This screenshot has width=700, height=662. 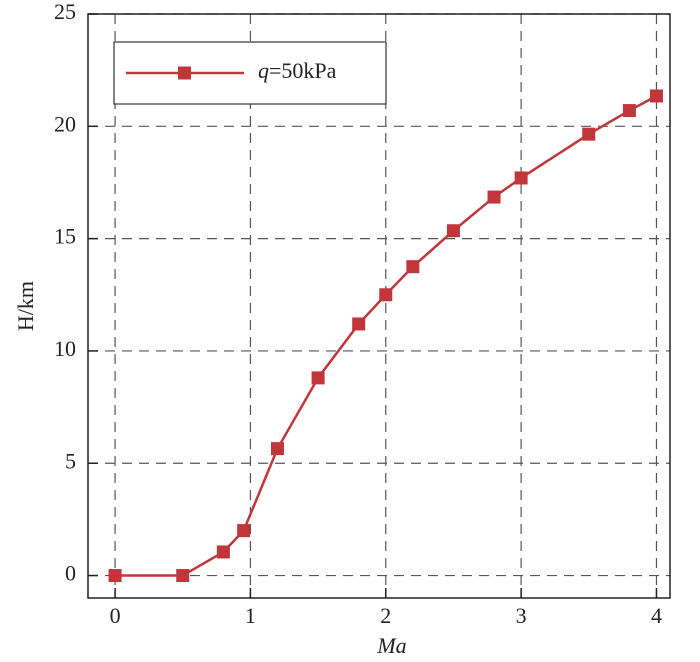 What do you see at coordinates (70, 573) in the screenshot?
I see `y-tick-label: 0` at bounding box center [70, 573].